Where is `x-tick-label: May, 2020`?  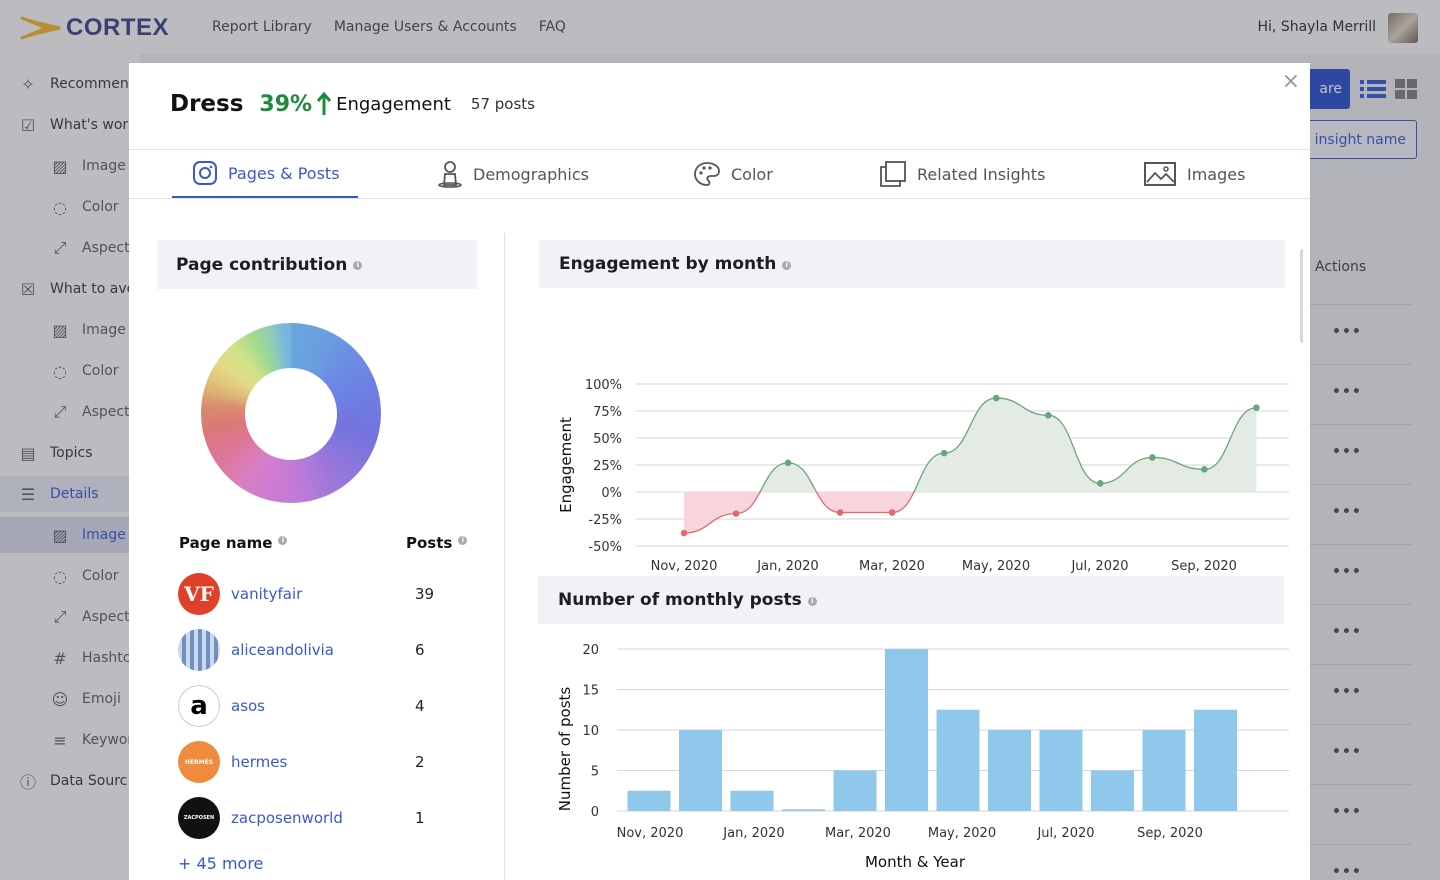 x-tick-label: May, 2020 is located at coordinates (996, 566).